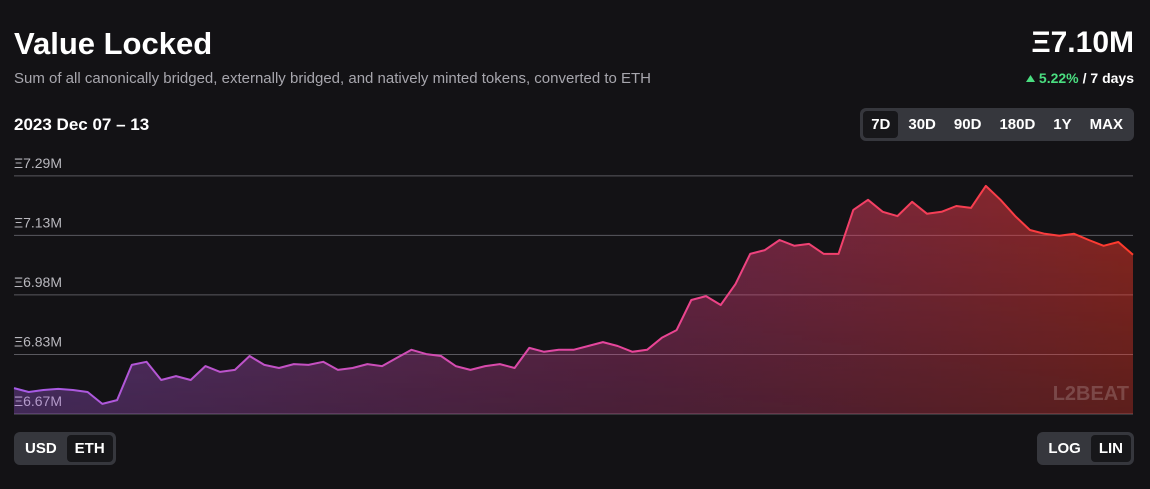 The image size is (1150, 489). Describe the element at coordinates (1064, 448) in the screenshot. I see `scale-button: LOG` at that location.